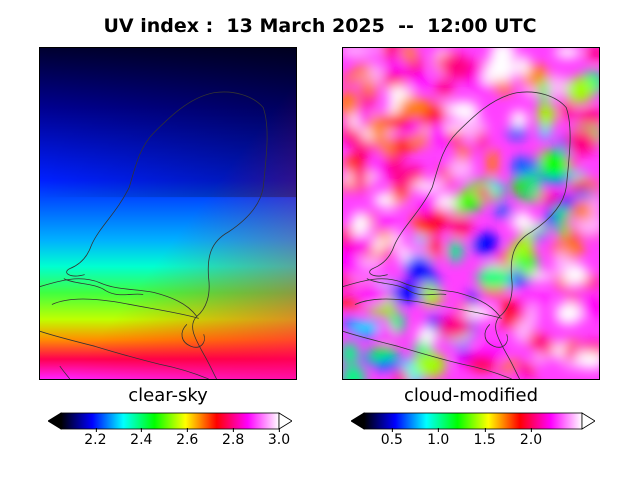  What do you see at coordinates (471, 395) in the screenshot?
I see `cloud-modified-label: cloud-modified` at bounding box center [471, 395].